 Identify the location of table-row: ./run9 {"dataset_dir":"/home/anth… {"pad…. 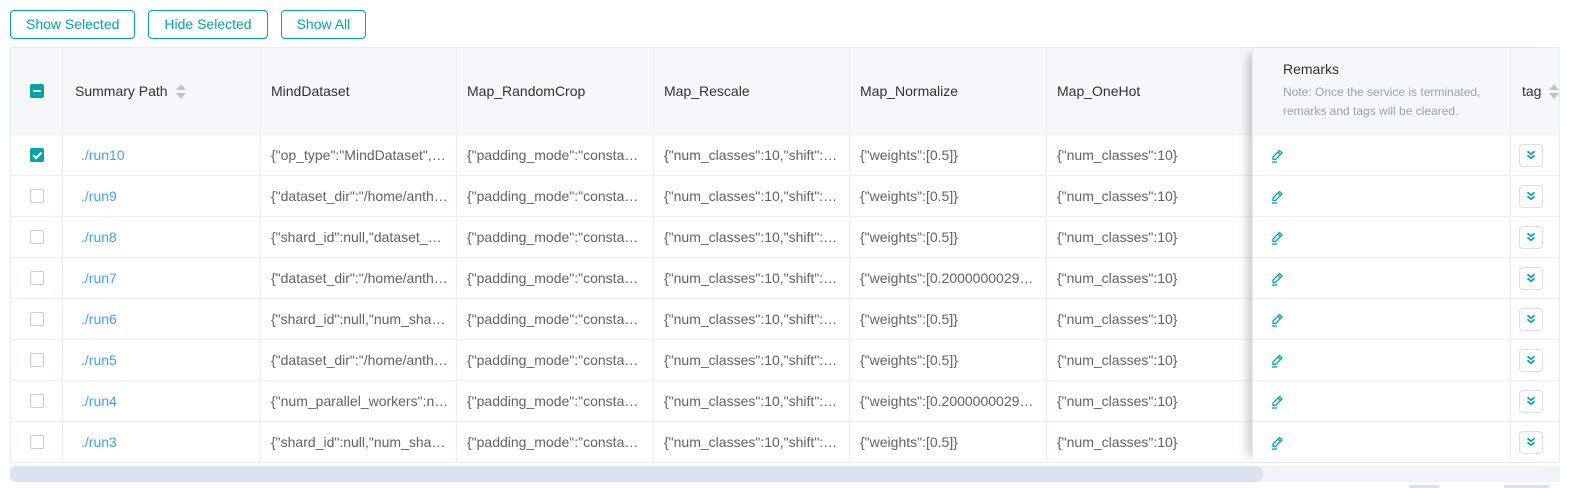
(785, 196).